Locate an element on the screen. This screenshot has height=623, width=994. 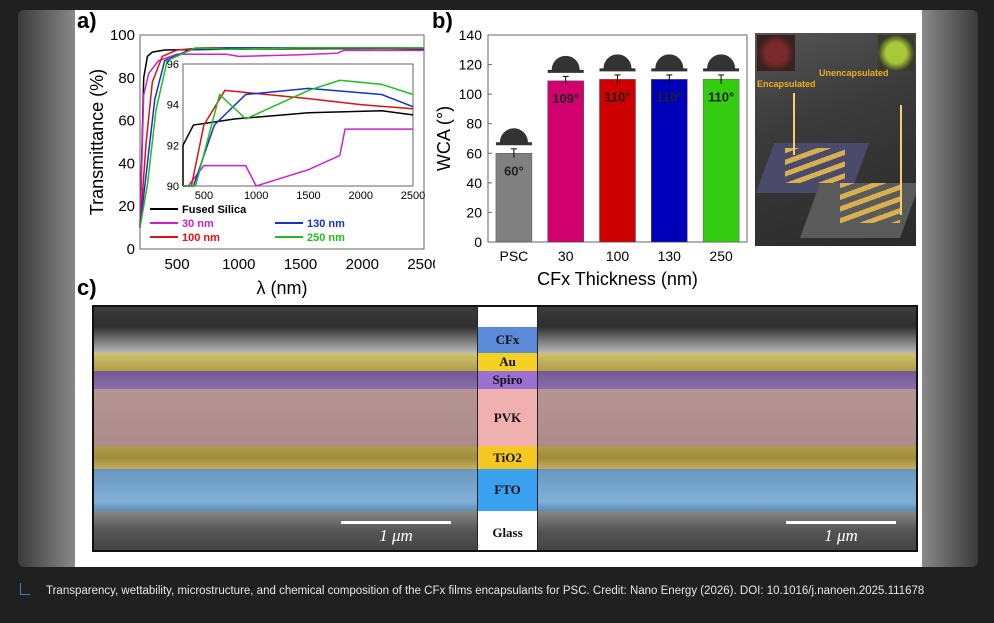
device-photo: Encapsulated Unencapsulated is located at coordinates (835, 139).